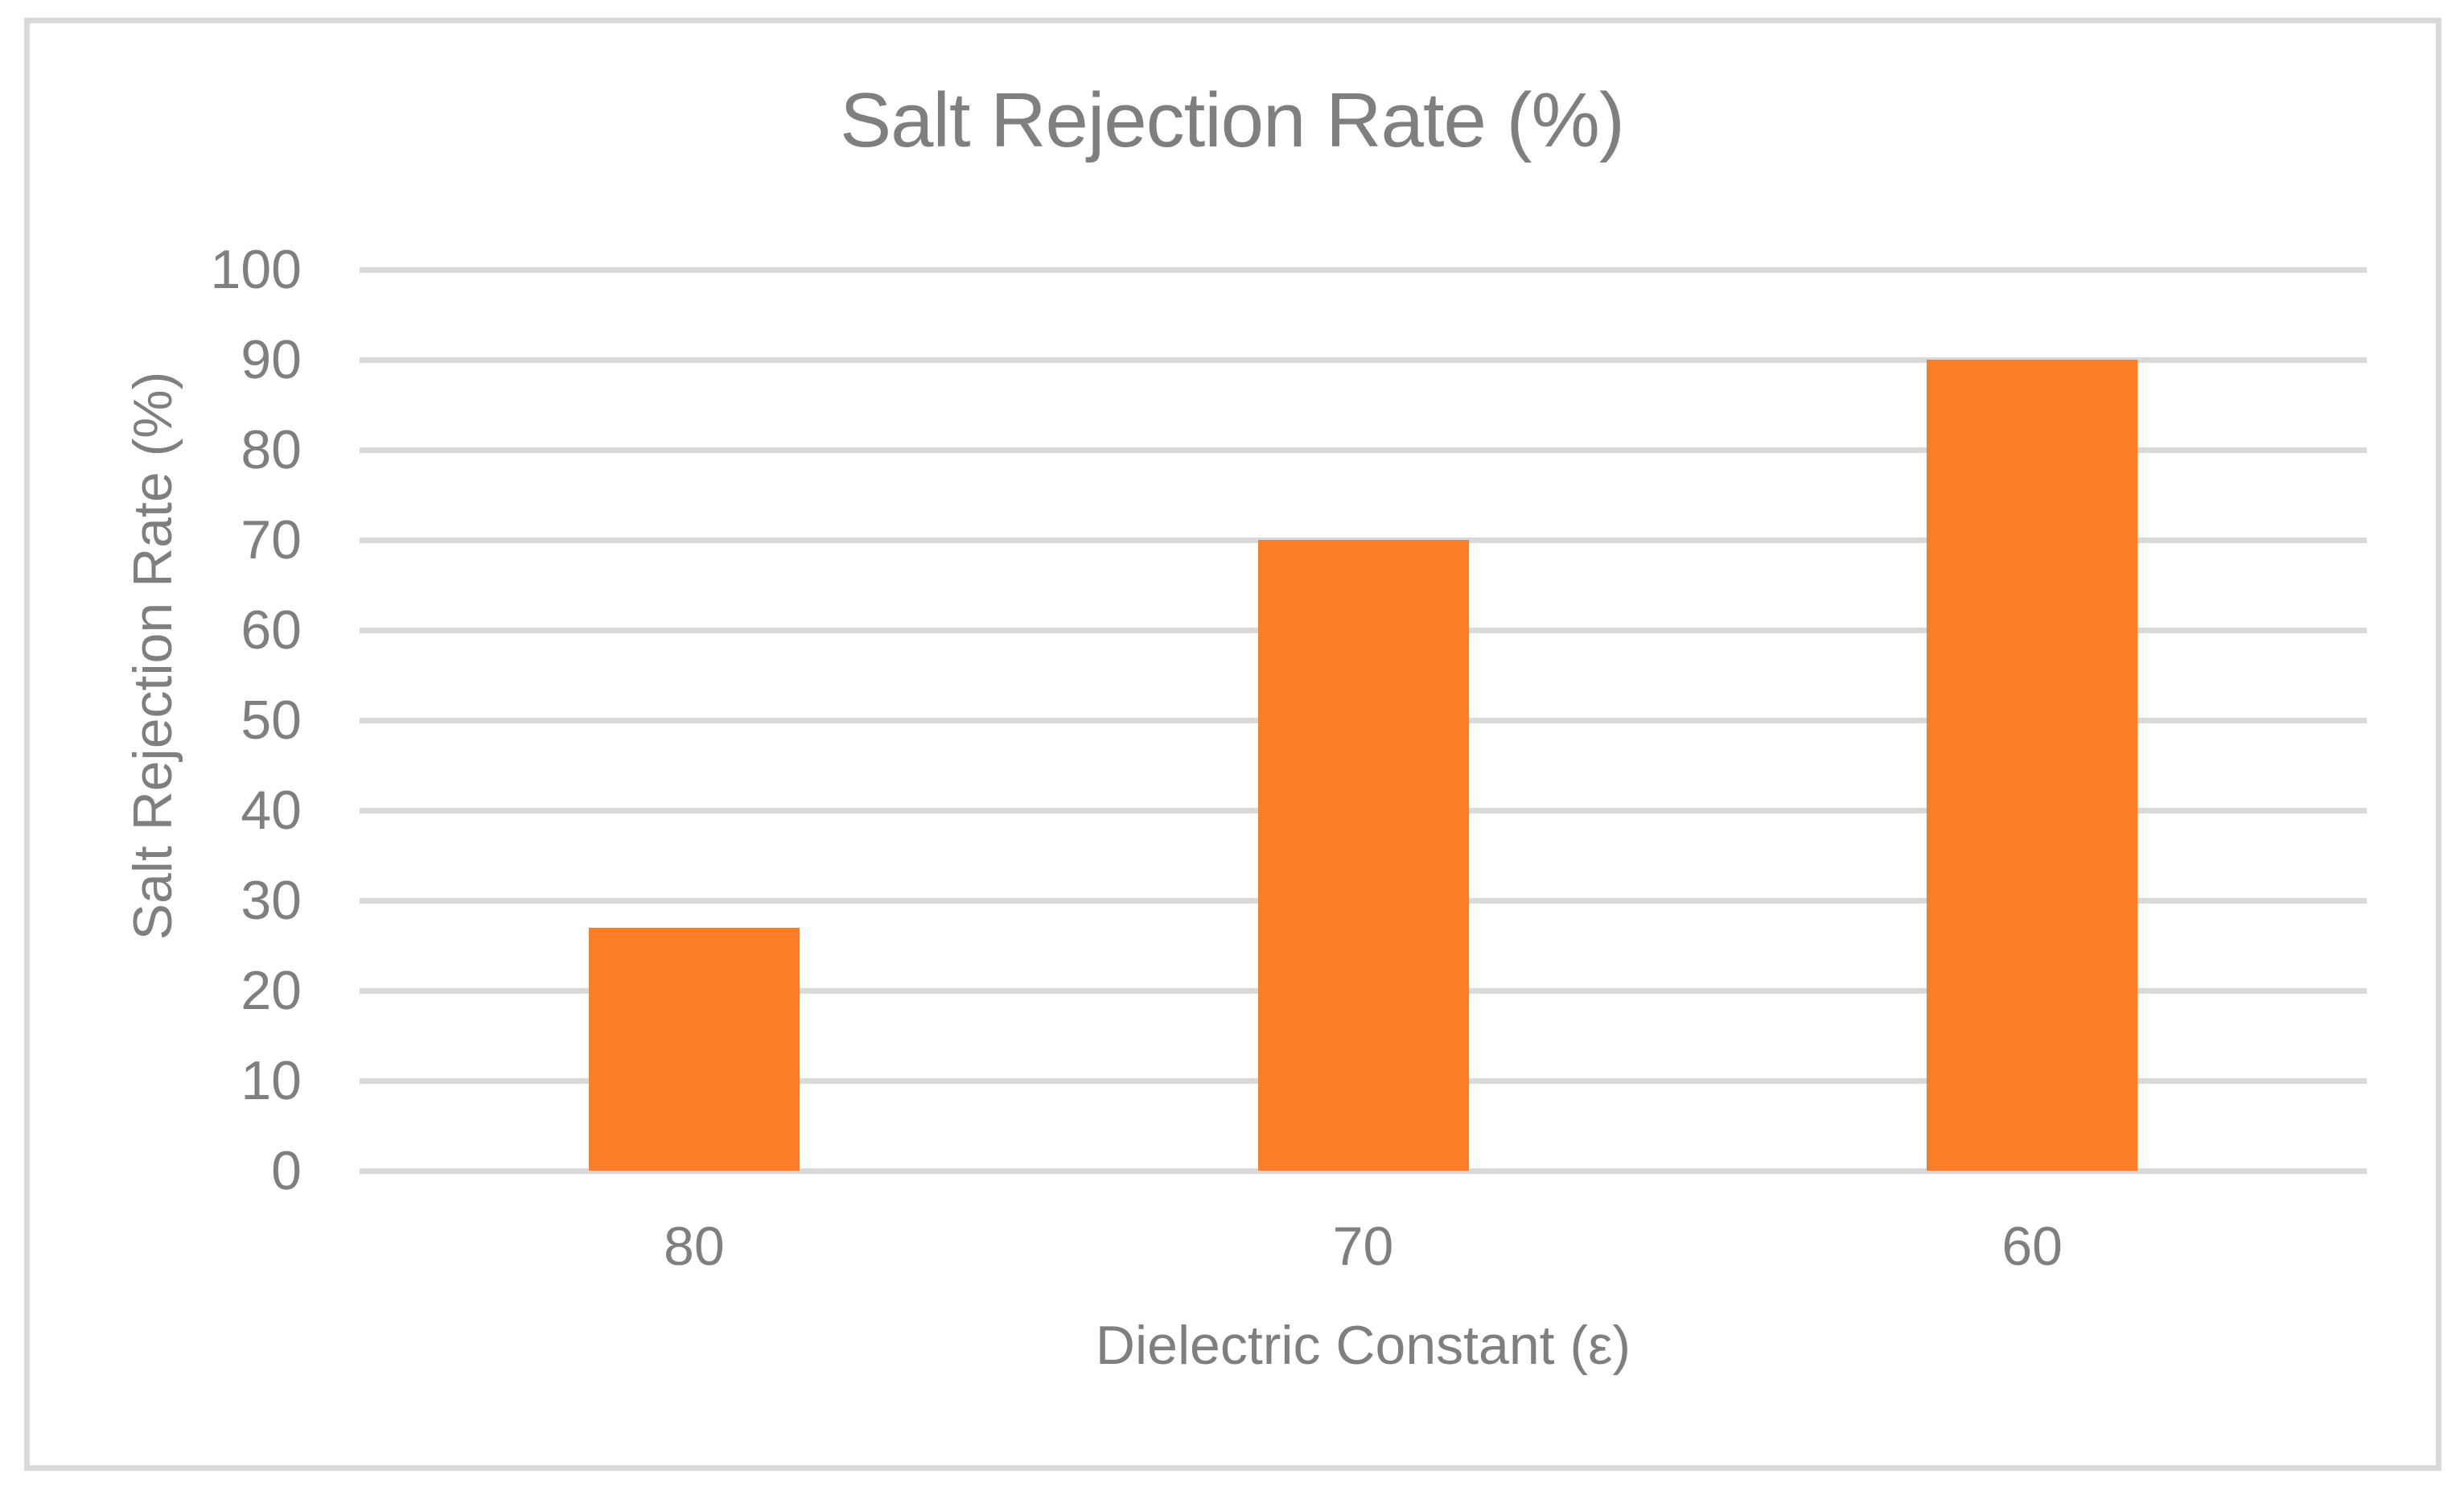  What do you see at coordinates (1363, 1346) in the screenshot?
I see `x-axis-title: Dielectric Constant (ε)` at bounding box center [1363, 1346].